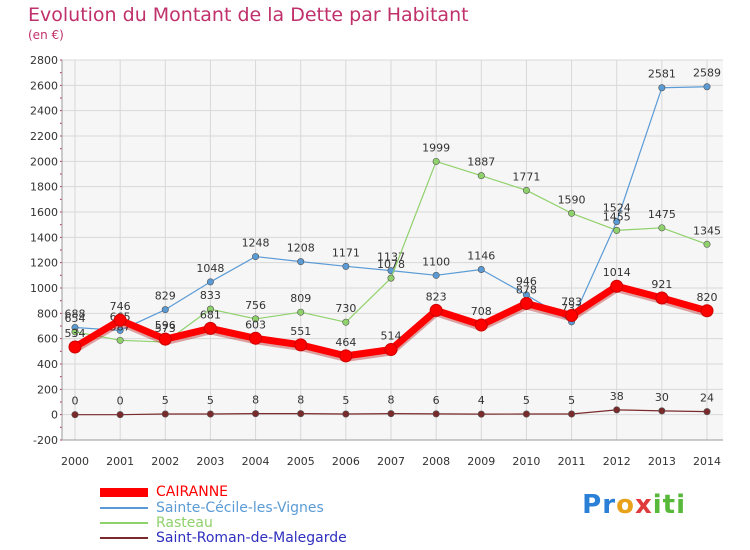 The height and width of the screenshot is (550, 750). I want to click on x-tick-label: 2004, so click(256, 461).